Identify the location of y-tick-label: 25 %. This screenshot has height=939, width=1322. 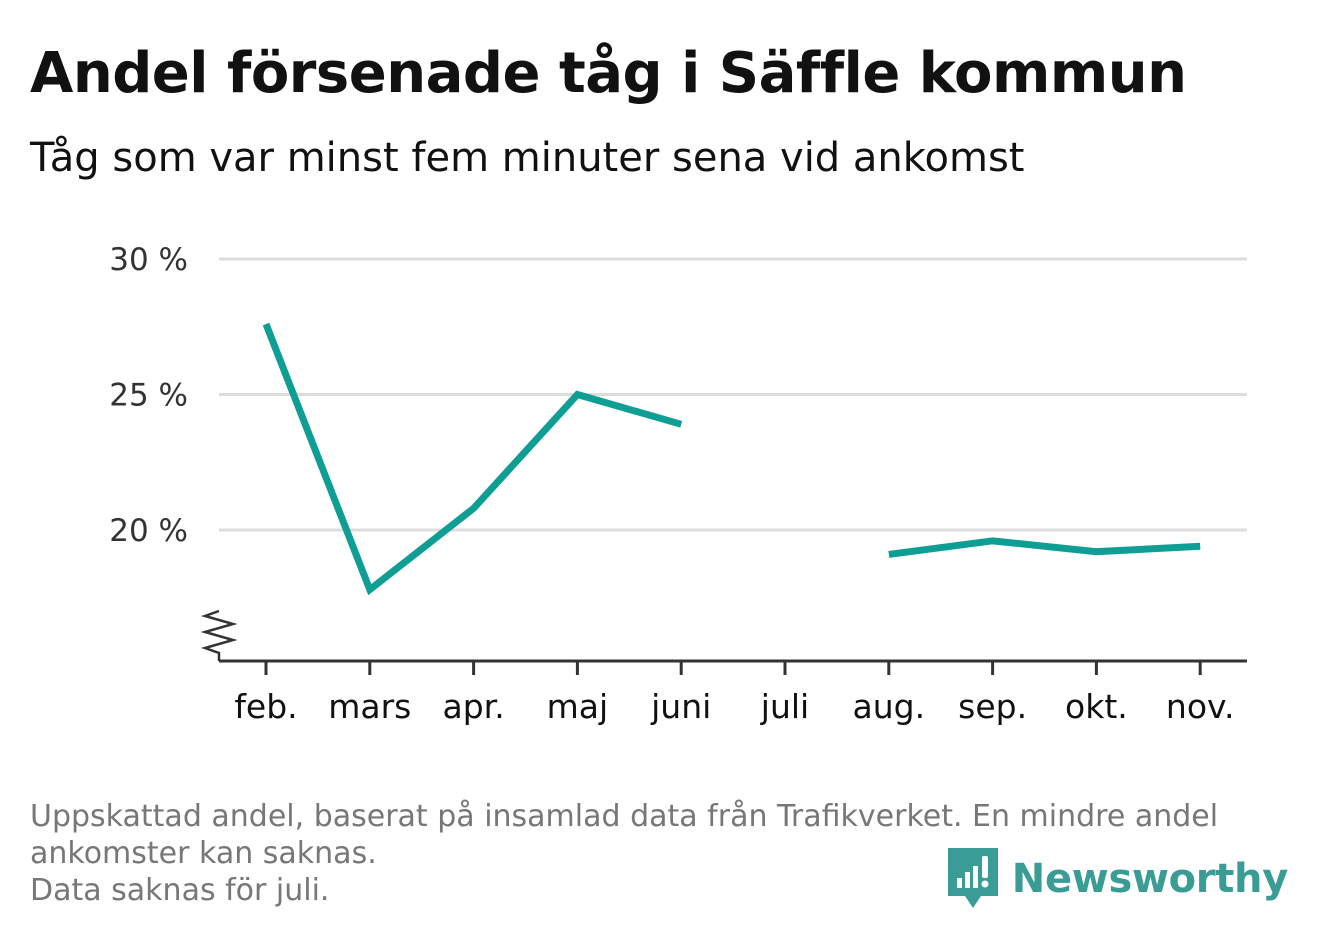
(148, 396).